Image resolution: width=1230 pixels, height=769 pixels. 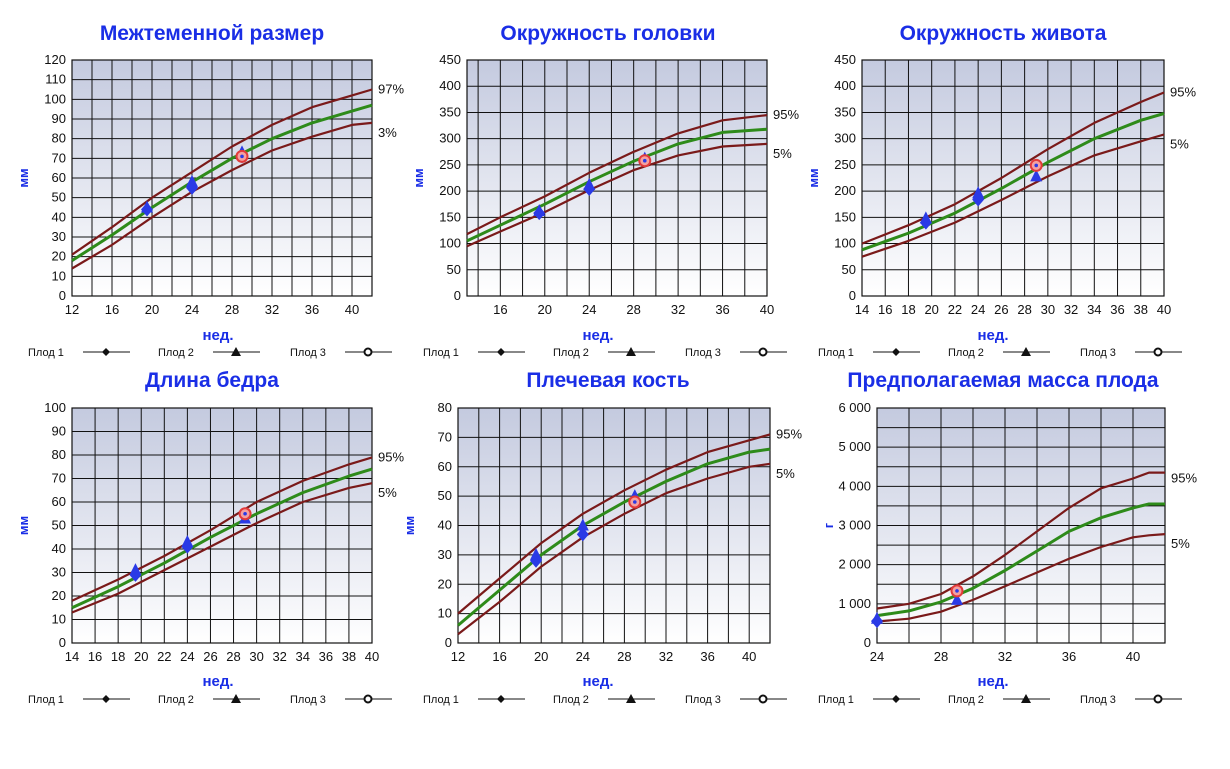 I want to click on x-tick-label: 12, so click(x=72, y=309).